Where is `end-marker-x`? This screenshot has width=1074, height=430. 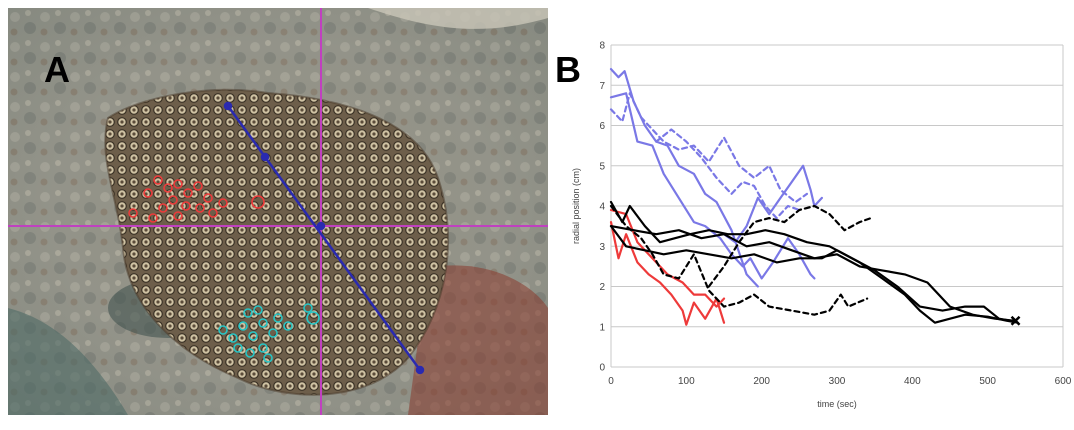 end-marker-x is located at coordinates (1015, 320).